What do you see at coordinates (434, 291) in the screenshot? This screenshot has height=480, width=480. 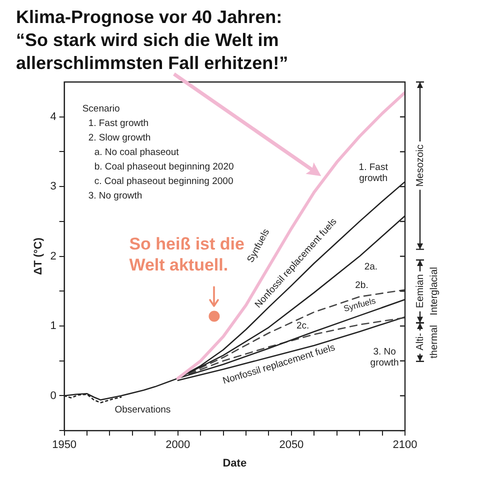 I see `text: Interglacial` at bounding box center [434, 291].